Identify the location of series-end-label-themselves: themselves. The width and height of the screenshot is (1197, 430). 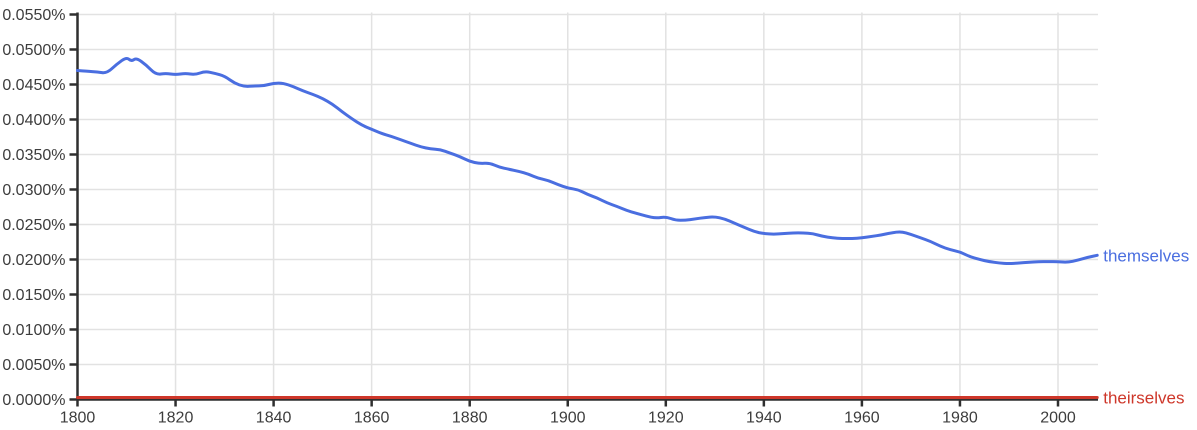
(1146, 255).